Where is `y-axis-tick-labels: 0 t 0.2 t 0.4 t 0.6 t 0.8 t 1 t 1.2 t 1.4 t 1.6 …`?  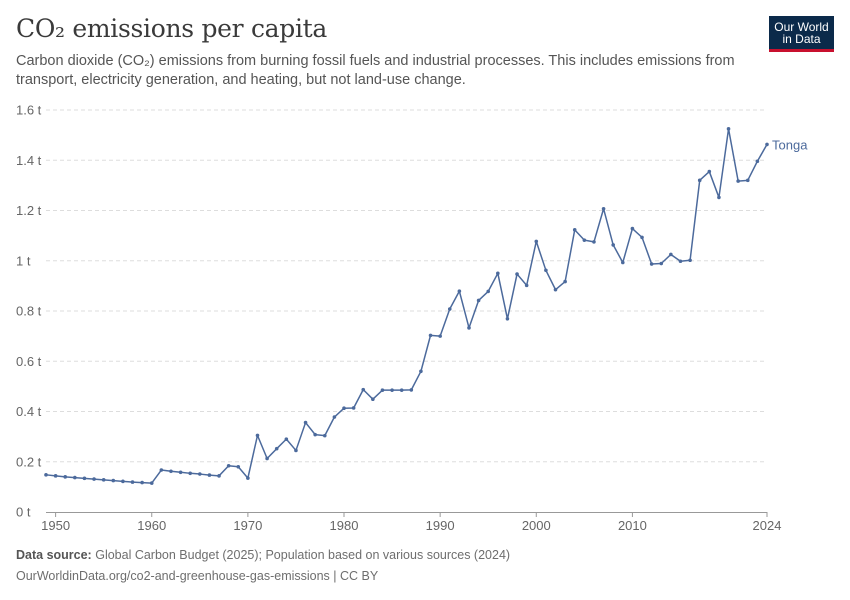
y-axis-tick-labels: 0 t 0.2 t 0.4 t 0.6 t 0.8 t 1 t 1.2 t 1.4 t 1.6 … is located at coordinates (29, 311).